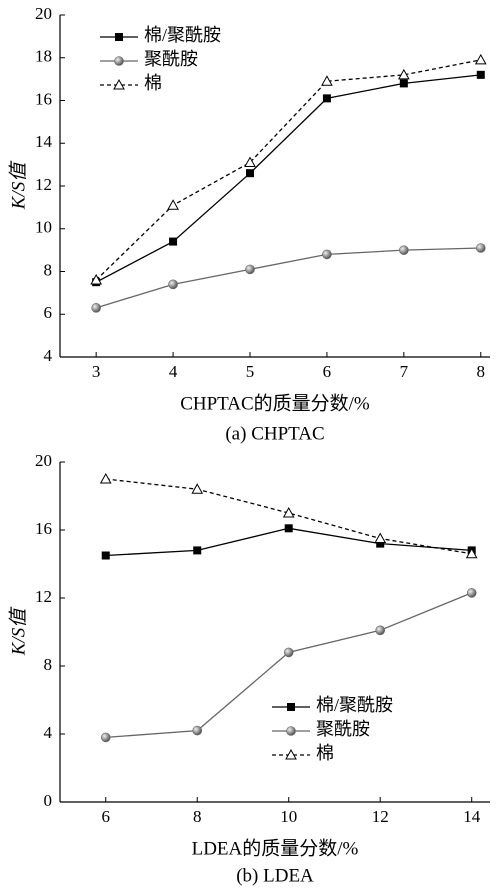 The width and height of the screenshot is (500, 893). Describe the element at coordinates (275, 875) in the screenshot. I see `chart-title: (b) LDEA` at that location.